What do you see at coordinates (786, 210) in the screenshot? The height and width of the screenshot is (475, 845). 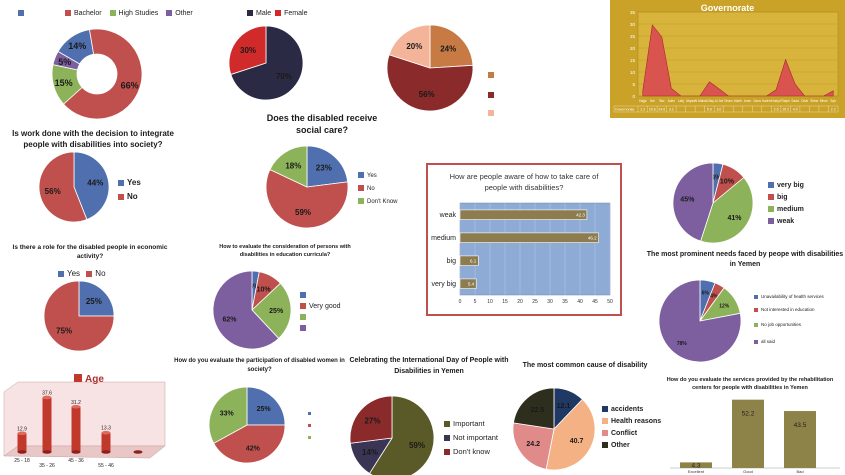 I see `legend-item: medium` at bounding box center [786, 210].